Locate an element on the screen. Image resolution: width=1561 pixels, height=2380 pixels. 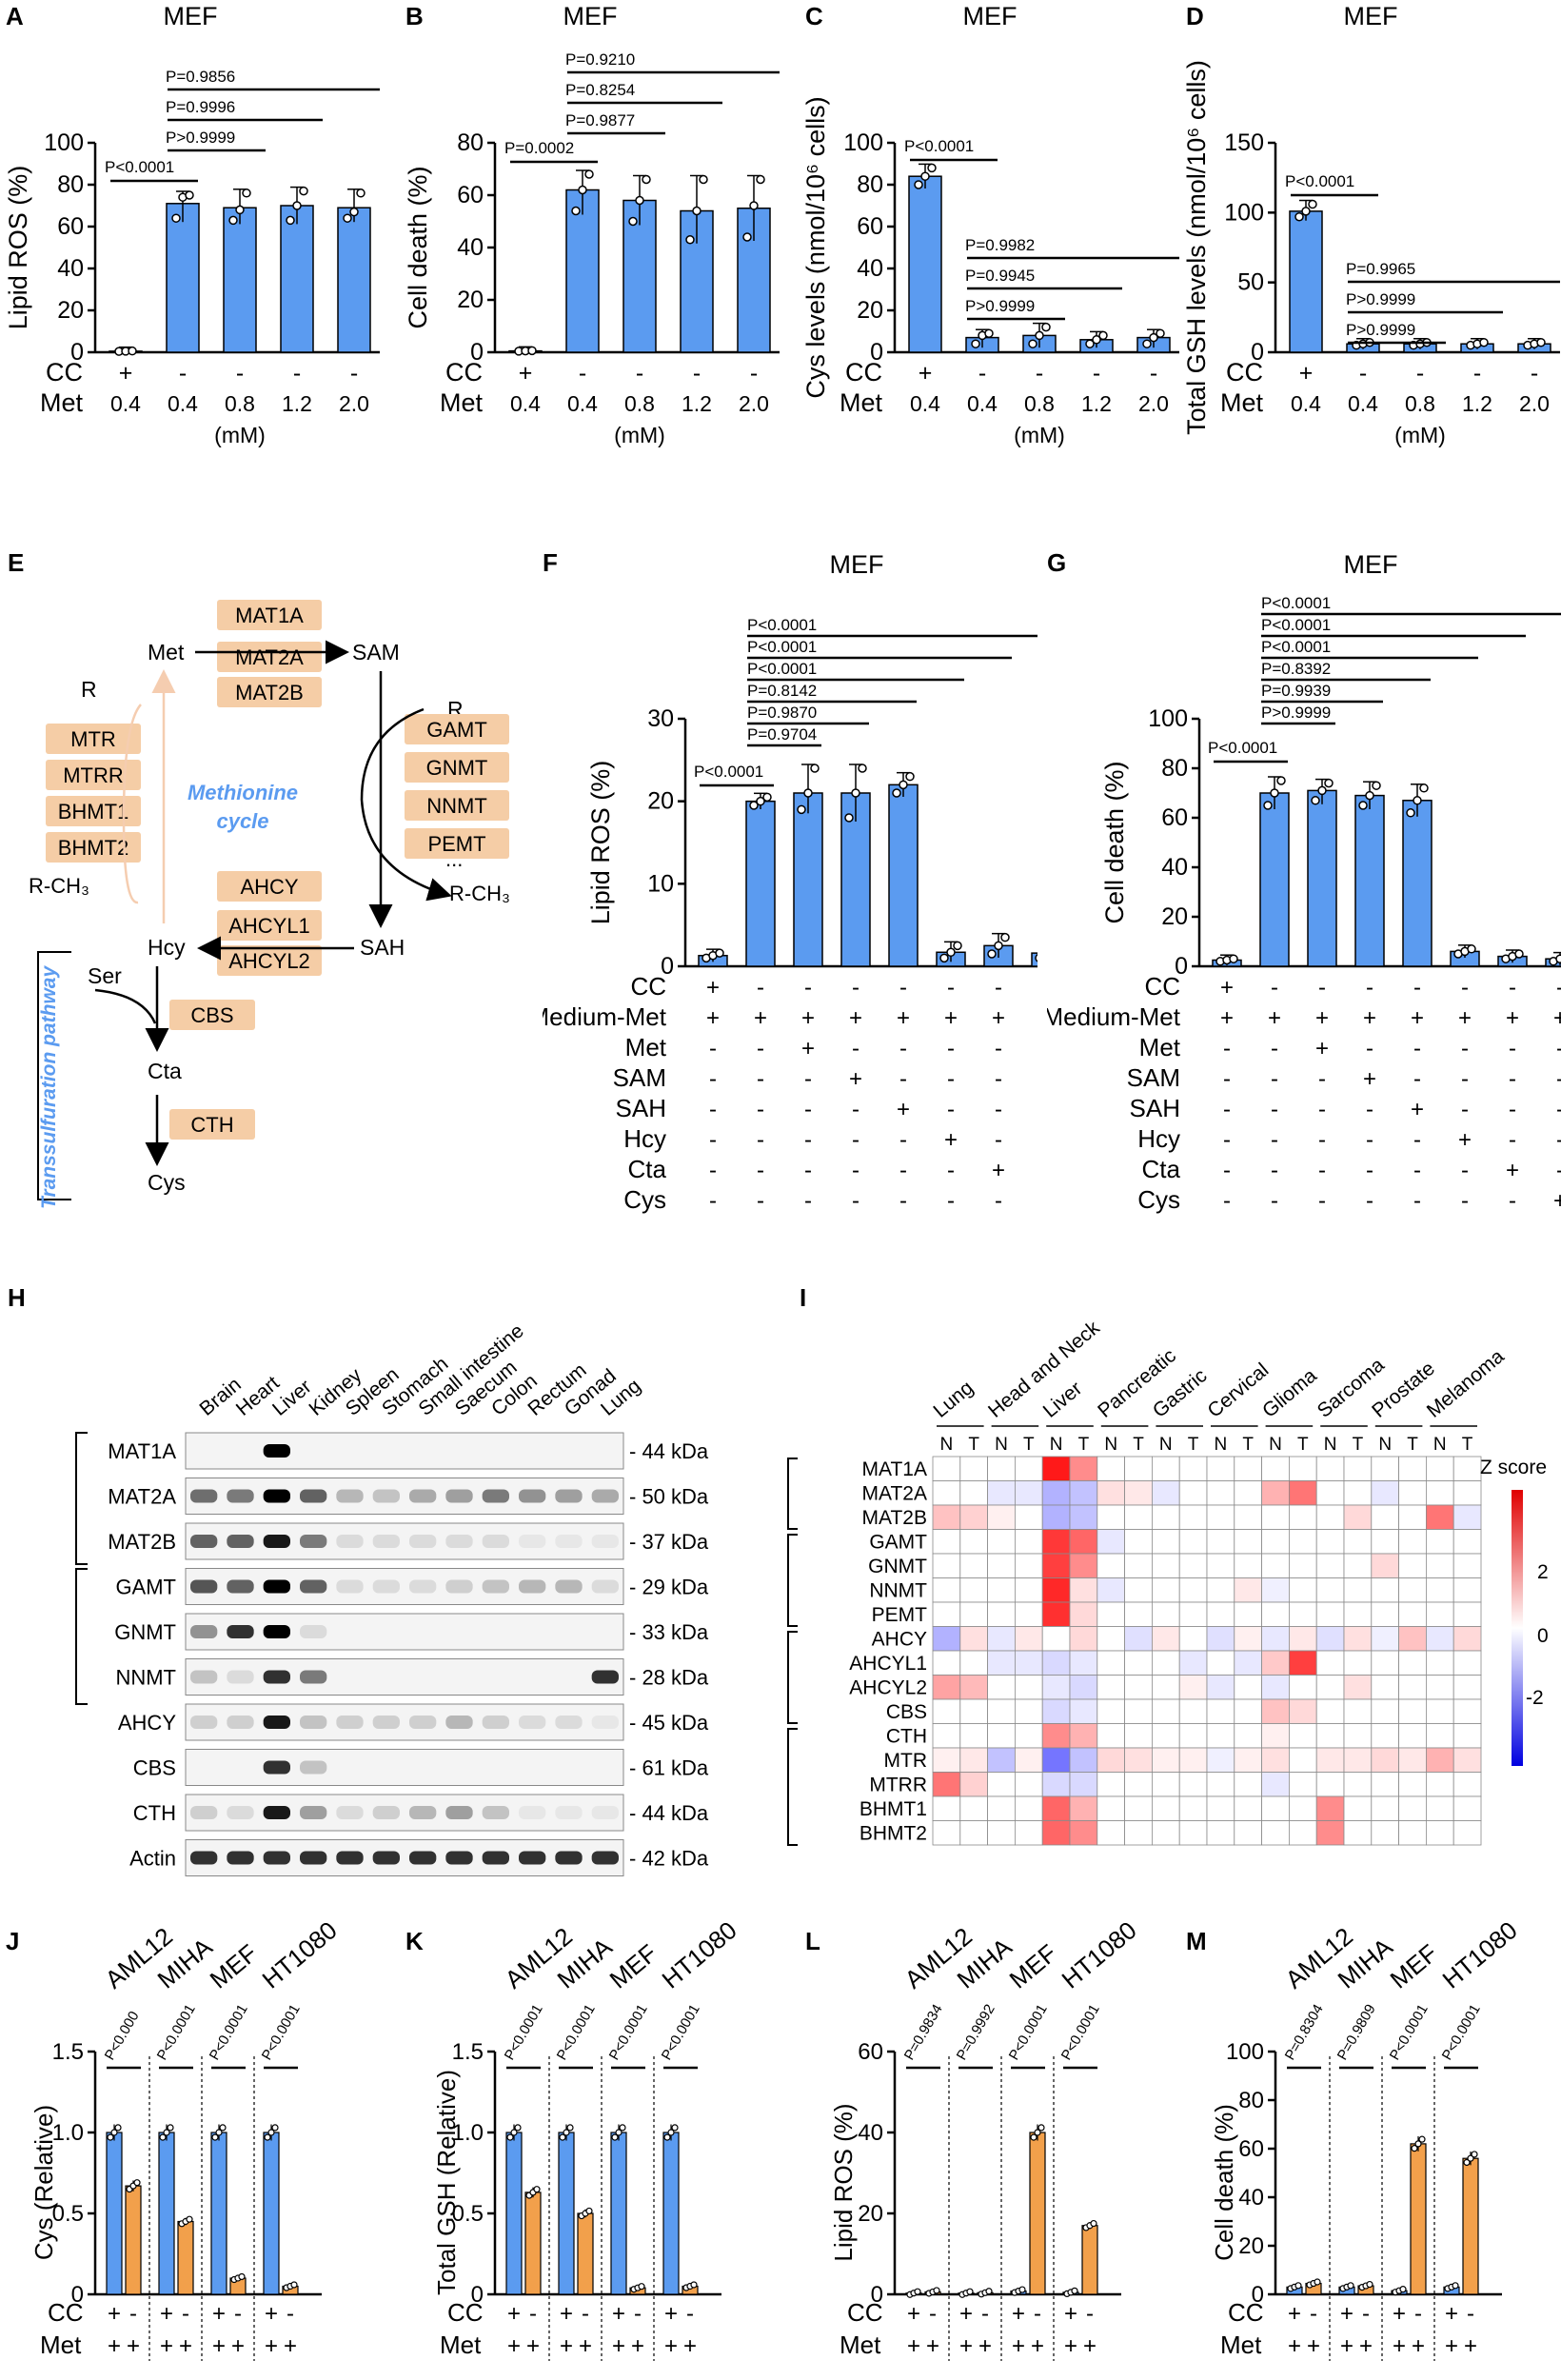
cc-value: - is located at coordinates (1153, 373).